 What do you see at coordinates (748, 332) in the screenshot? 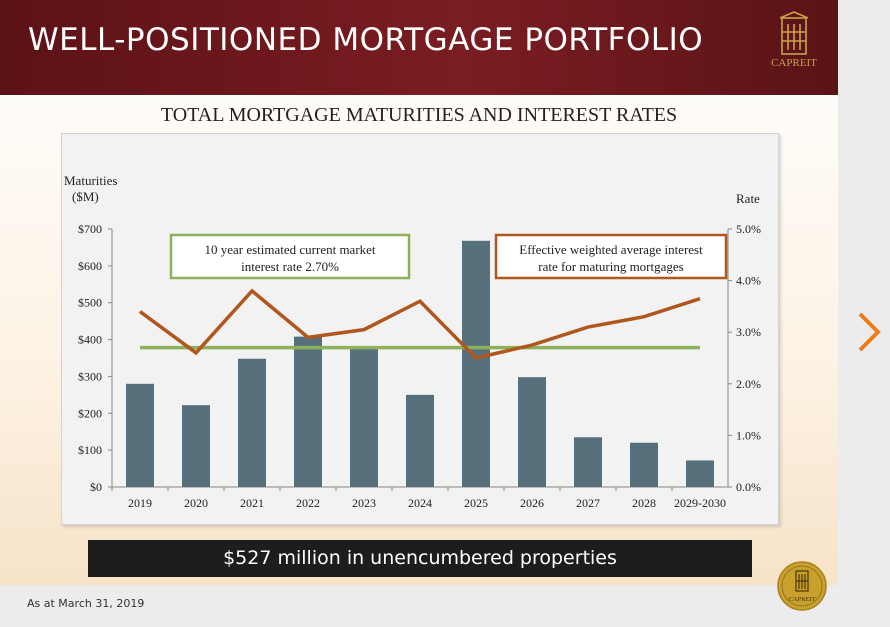
I see `y-tick-label-right: 3.0%` at bounding box center [748, 332].